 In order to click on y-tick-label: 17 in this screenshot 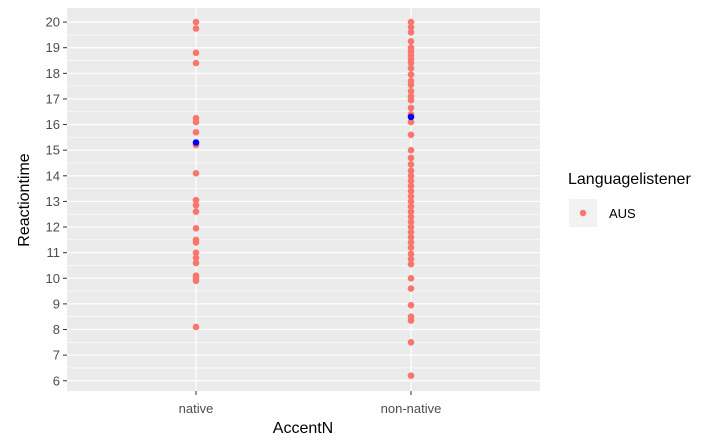, I will do `click(53, 98)`.